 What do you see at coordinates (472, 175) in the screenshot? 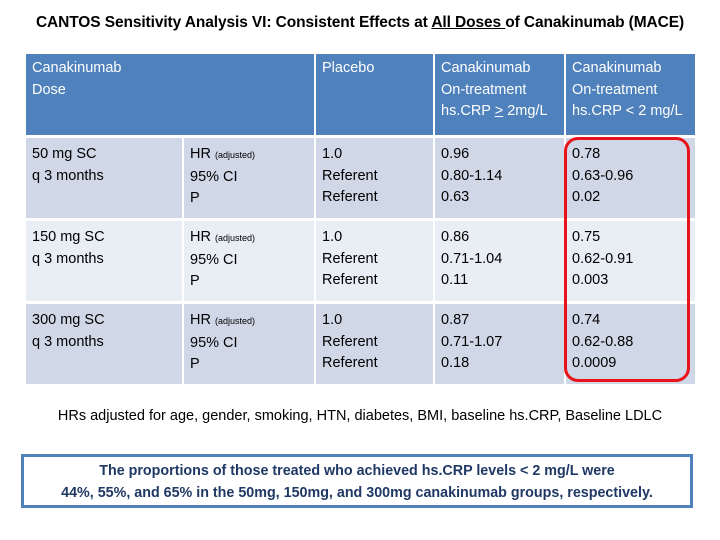
I see `ge2-ci: 0.80-1.14` at bounding box center [472, 175].